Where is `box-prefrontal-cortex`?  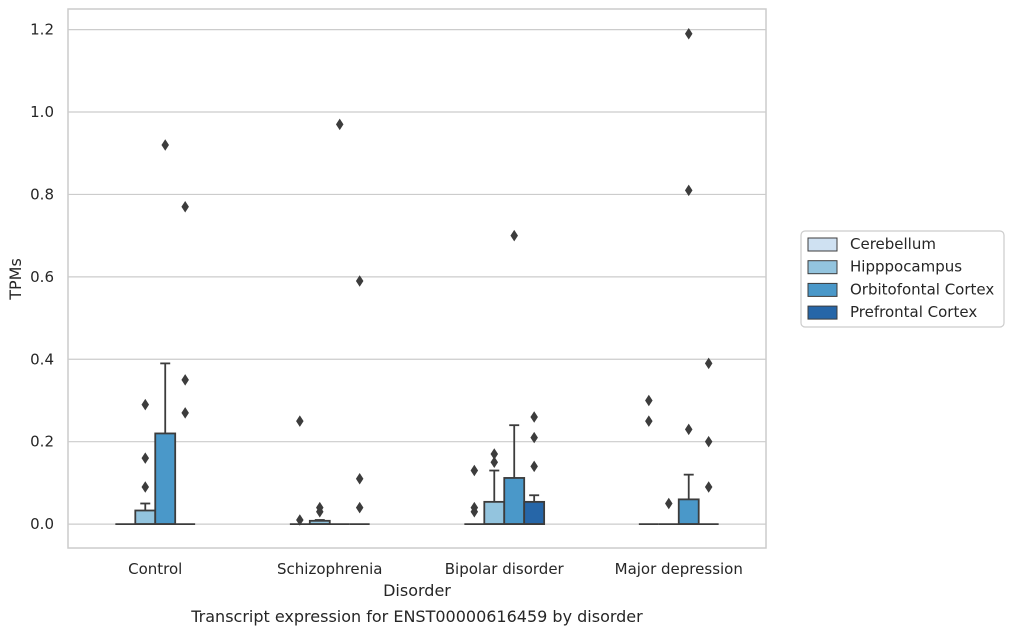
box-prefrontal-cortex is located at coordinates (534, 509).